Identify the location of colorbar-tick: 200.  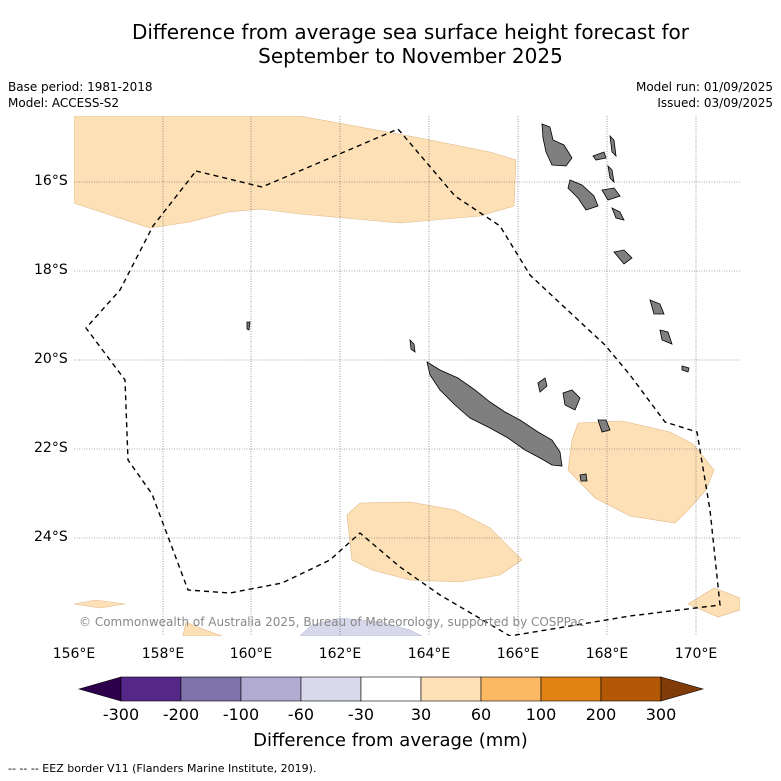
(601, 714).